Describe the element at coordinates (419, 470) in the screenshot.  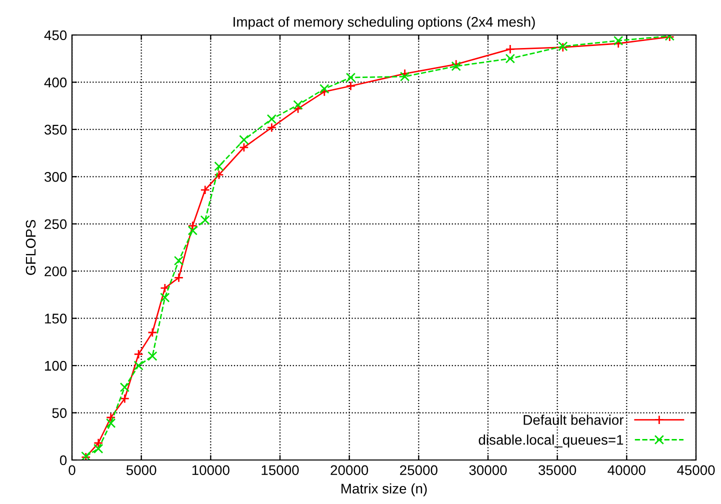
I see `x-tick-label: 25000` at that location.